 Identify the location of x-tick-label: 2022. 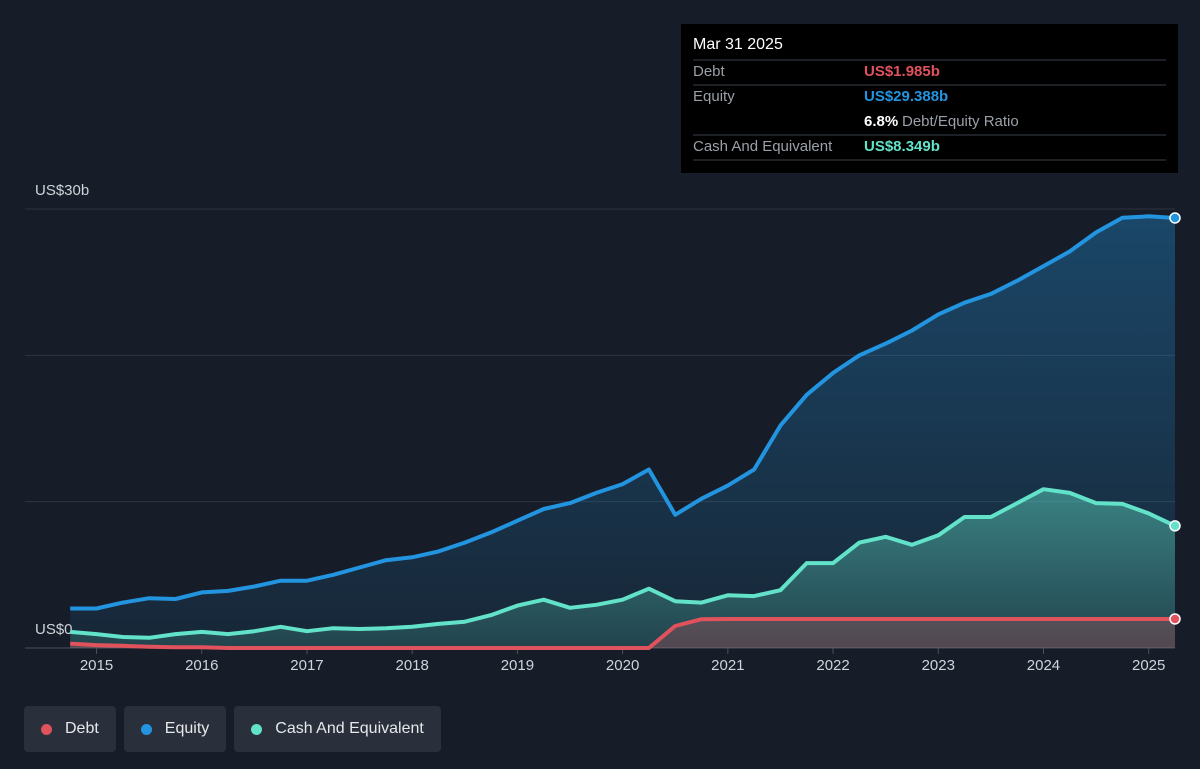
(832, 665).